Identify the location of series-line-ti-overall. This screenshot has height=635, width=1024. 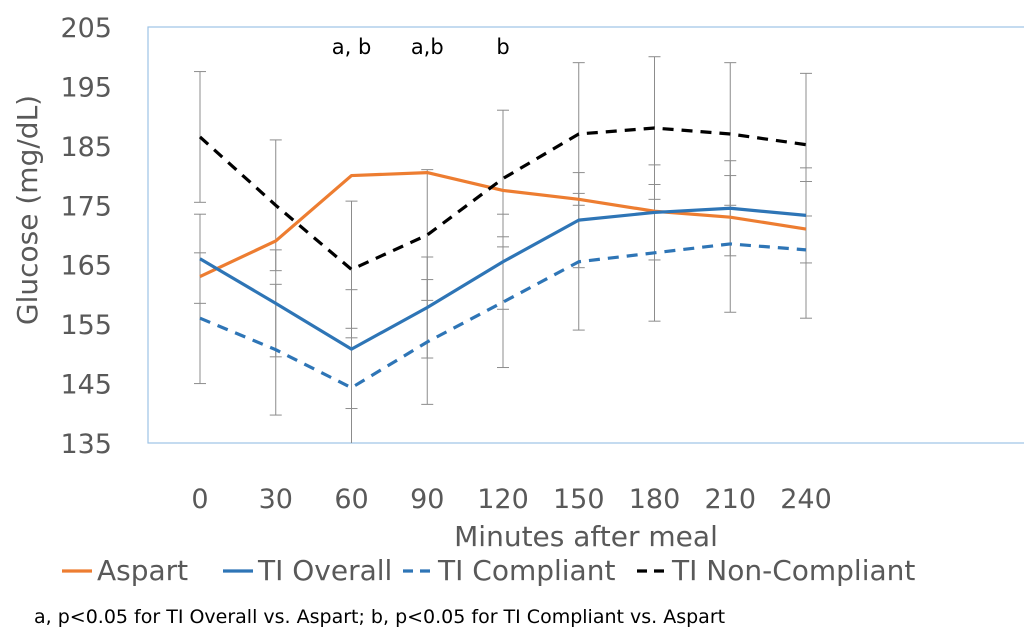
(503, 278).